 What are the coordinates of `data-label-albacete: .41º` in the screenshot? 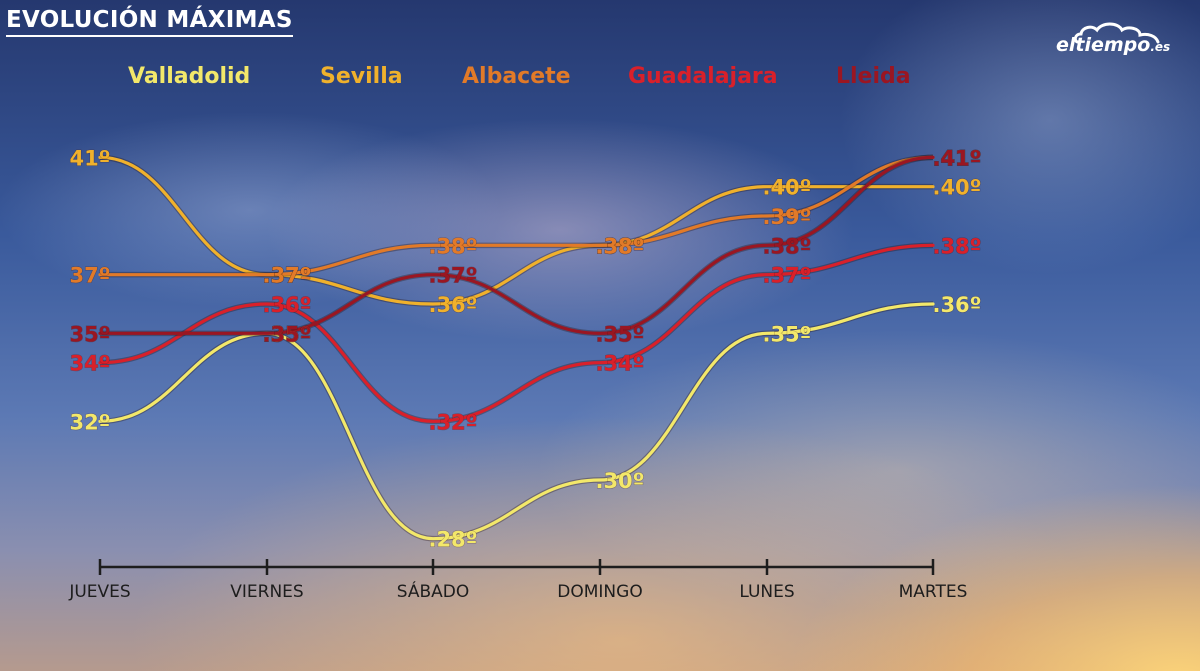 It's located at (956, 158).